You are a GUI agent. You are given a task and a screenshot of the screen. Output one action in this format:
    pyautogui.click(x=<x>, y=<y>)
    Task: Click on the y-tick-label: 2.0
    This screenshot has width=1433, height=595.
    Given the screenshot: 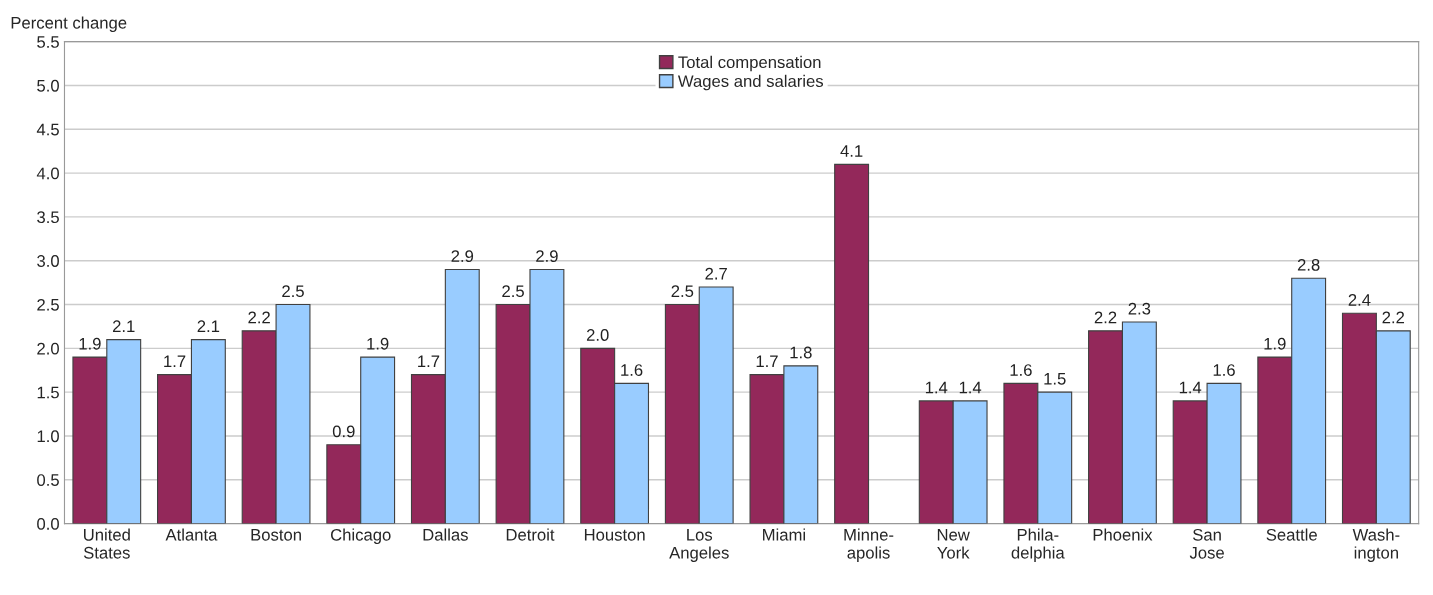 What is the action you would take?
    pyautogui.click(x=48, y=348)
    